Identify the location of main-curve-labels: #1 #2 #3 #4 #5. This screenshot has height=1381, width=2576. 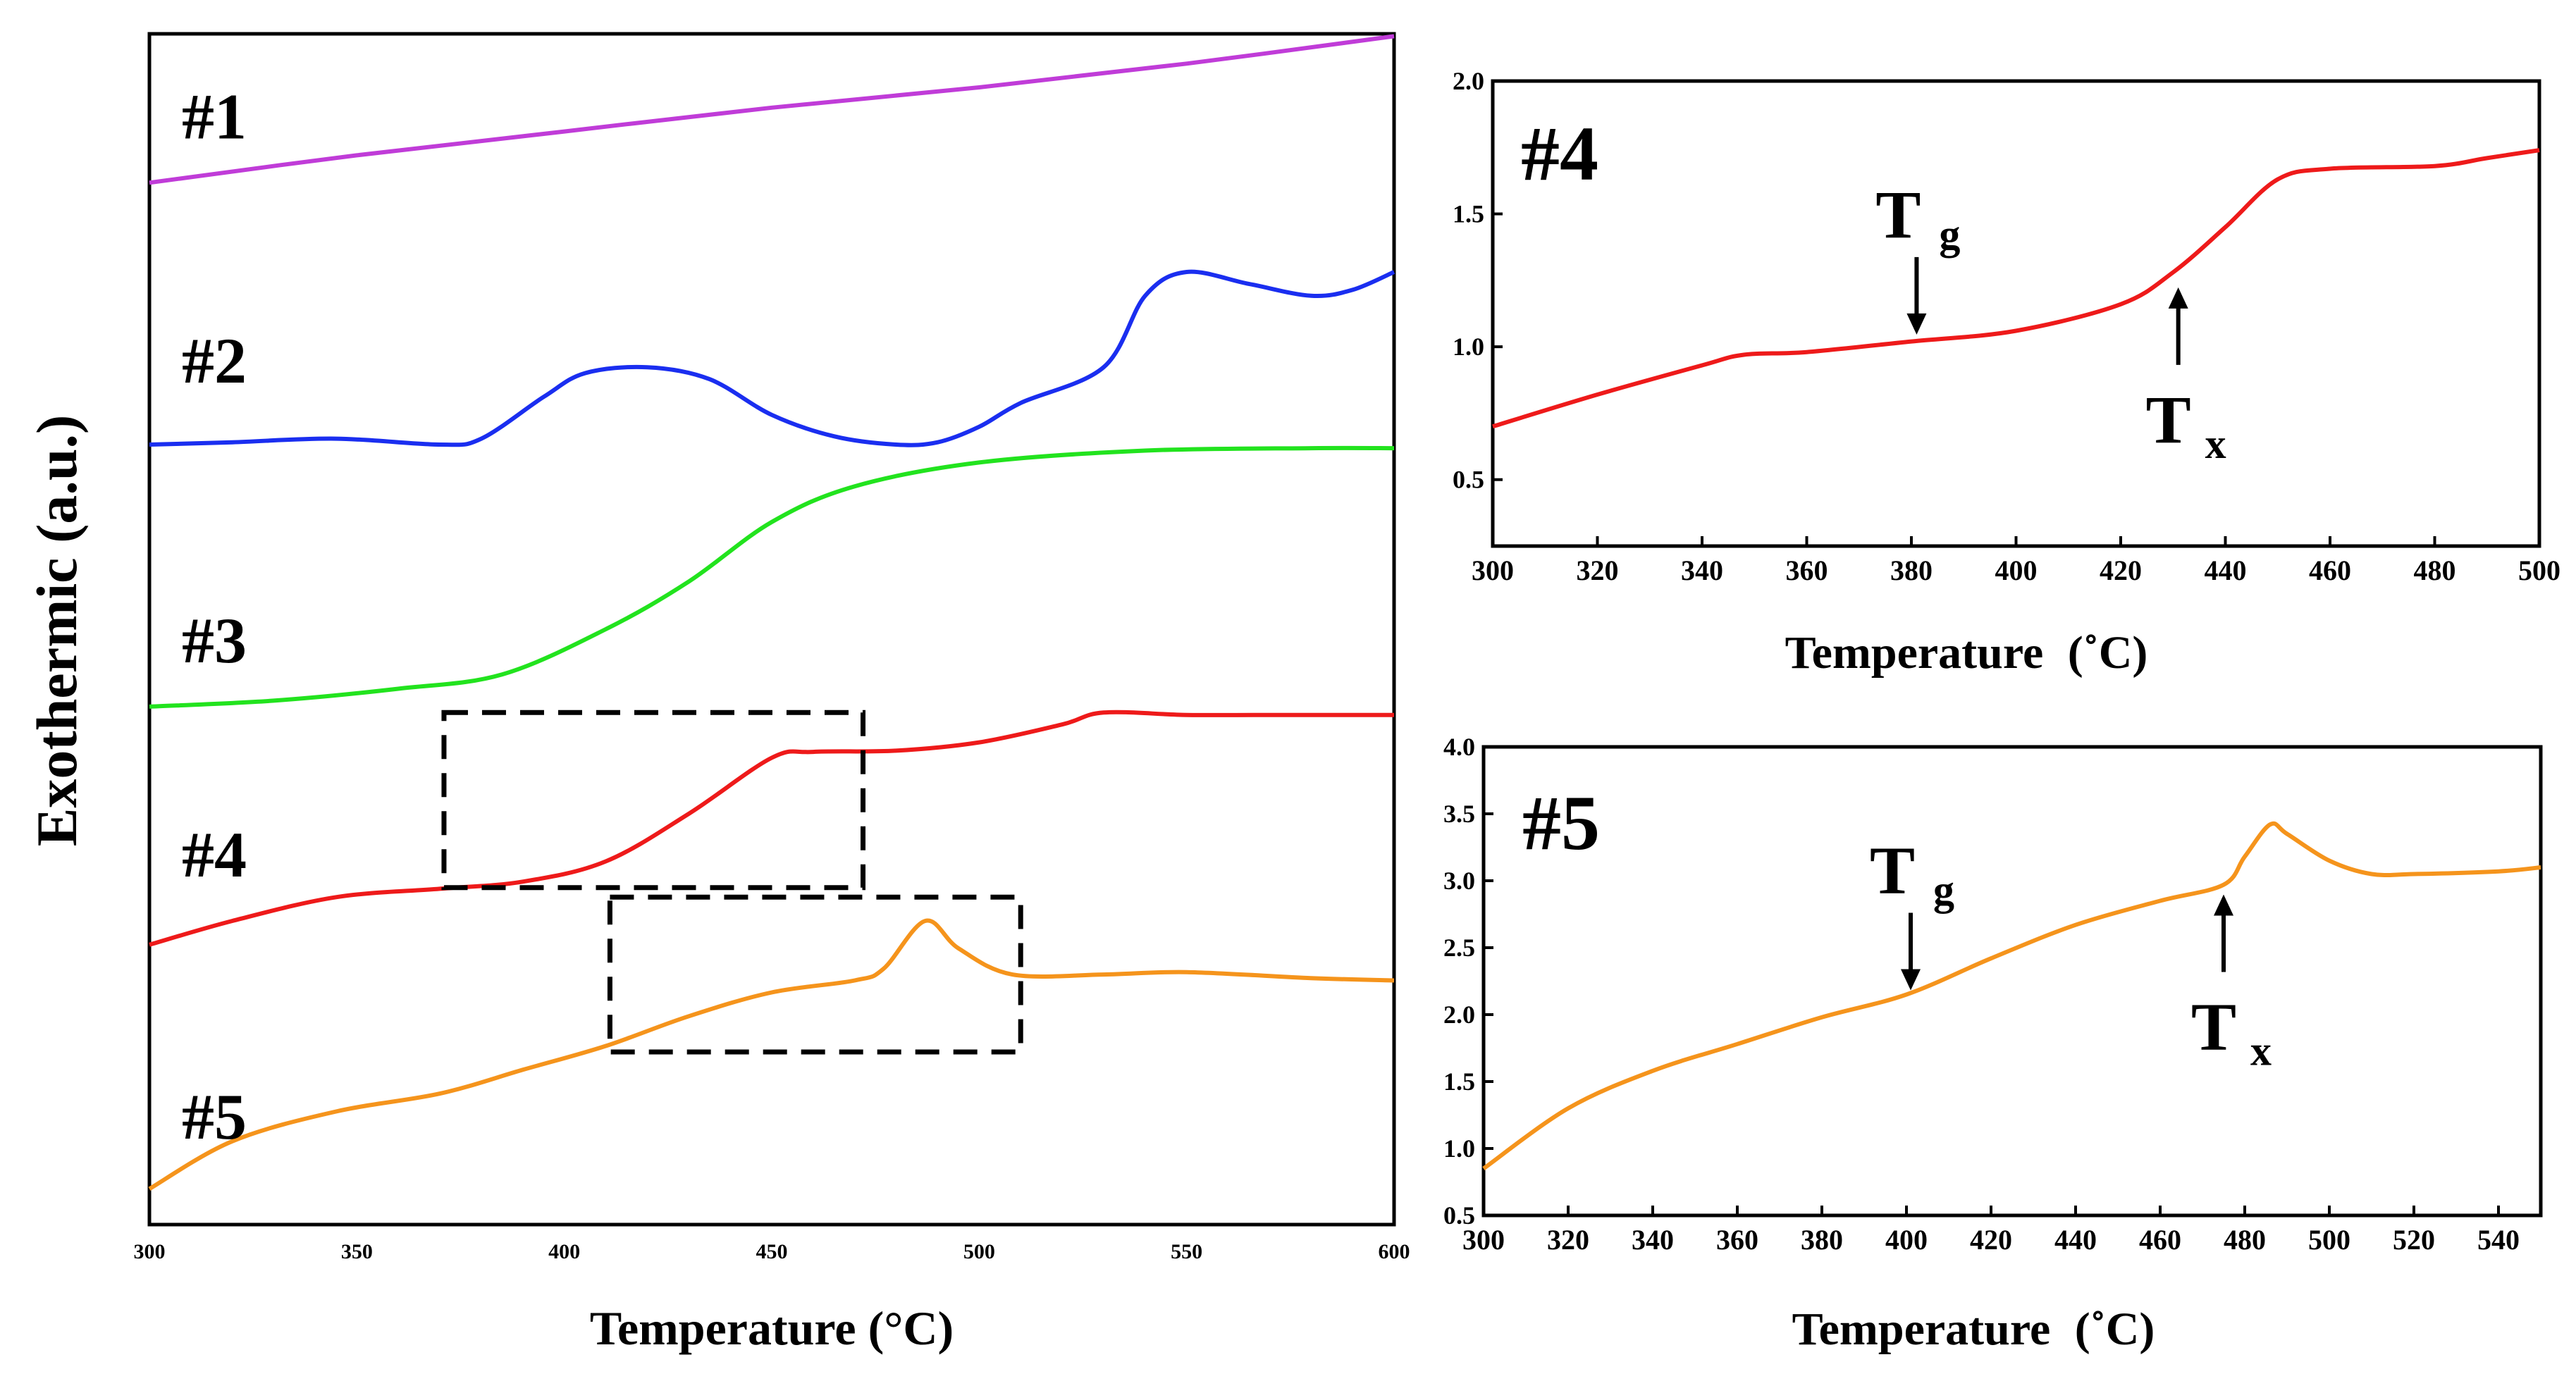
(215, 616).